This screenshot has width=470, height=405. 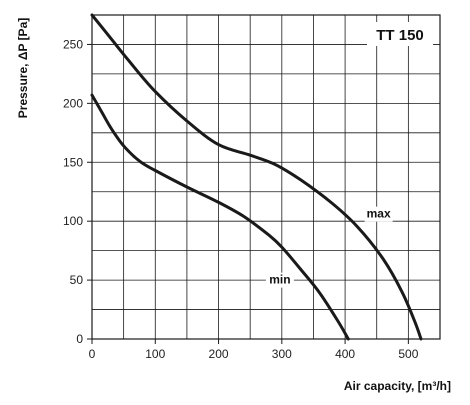 What do you see at coordinates (254, 350) in the screenshot?
I see `x-axis-ticks: 0 100 200 300 400 500` at bounding box center [254, 350].